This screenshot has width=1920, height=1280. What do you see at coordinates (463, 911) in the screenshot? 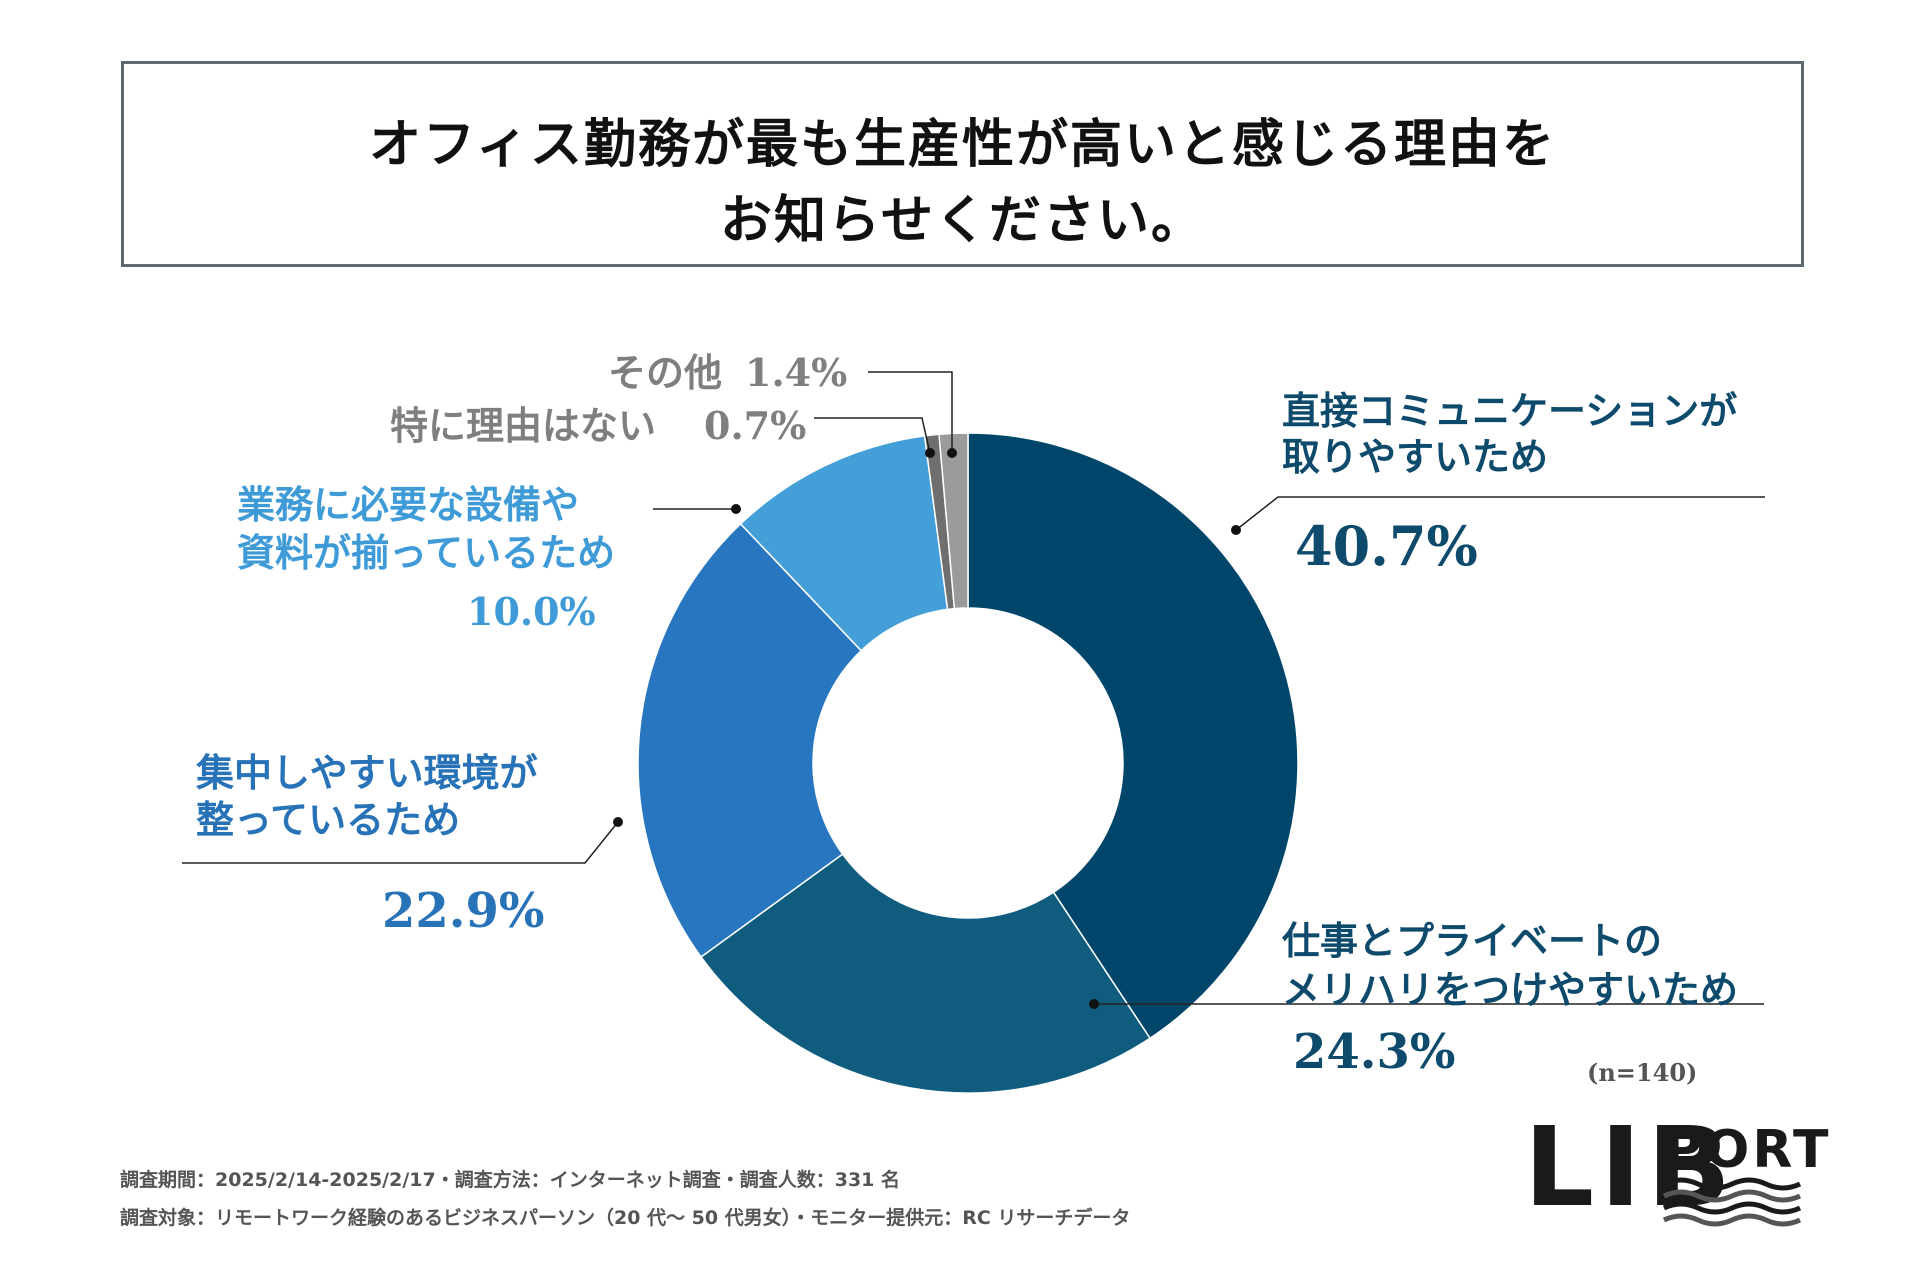
I see `slice-value-2: 22.9%` at bounding box center [463, 911].